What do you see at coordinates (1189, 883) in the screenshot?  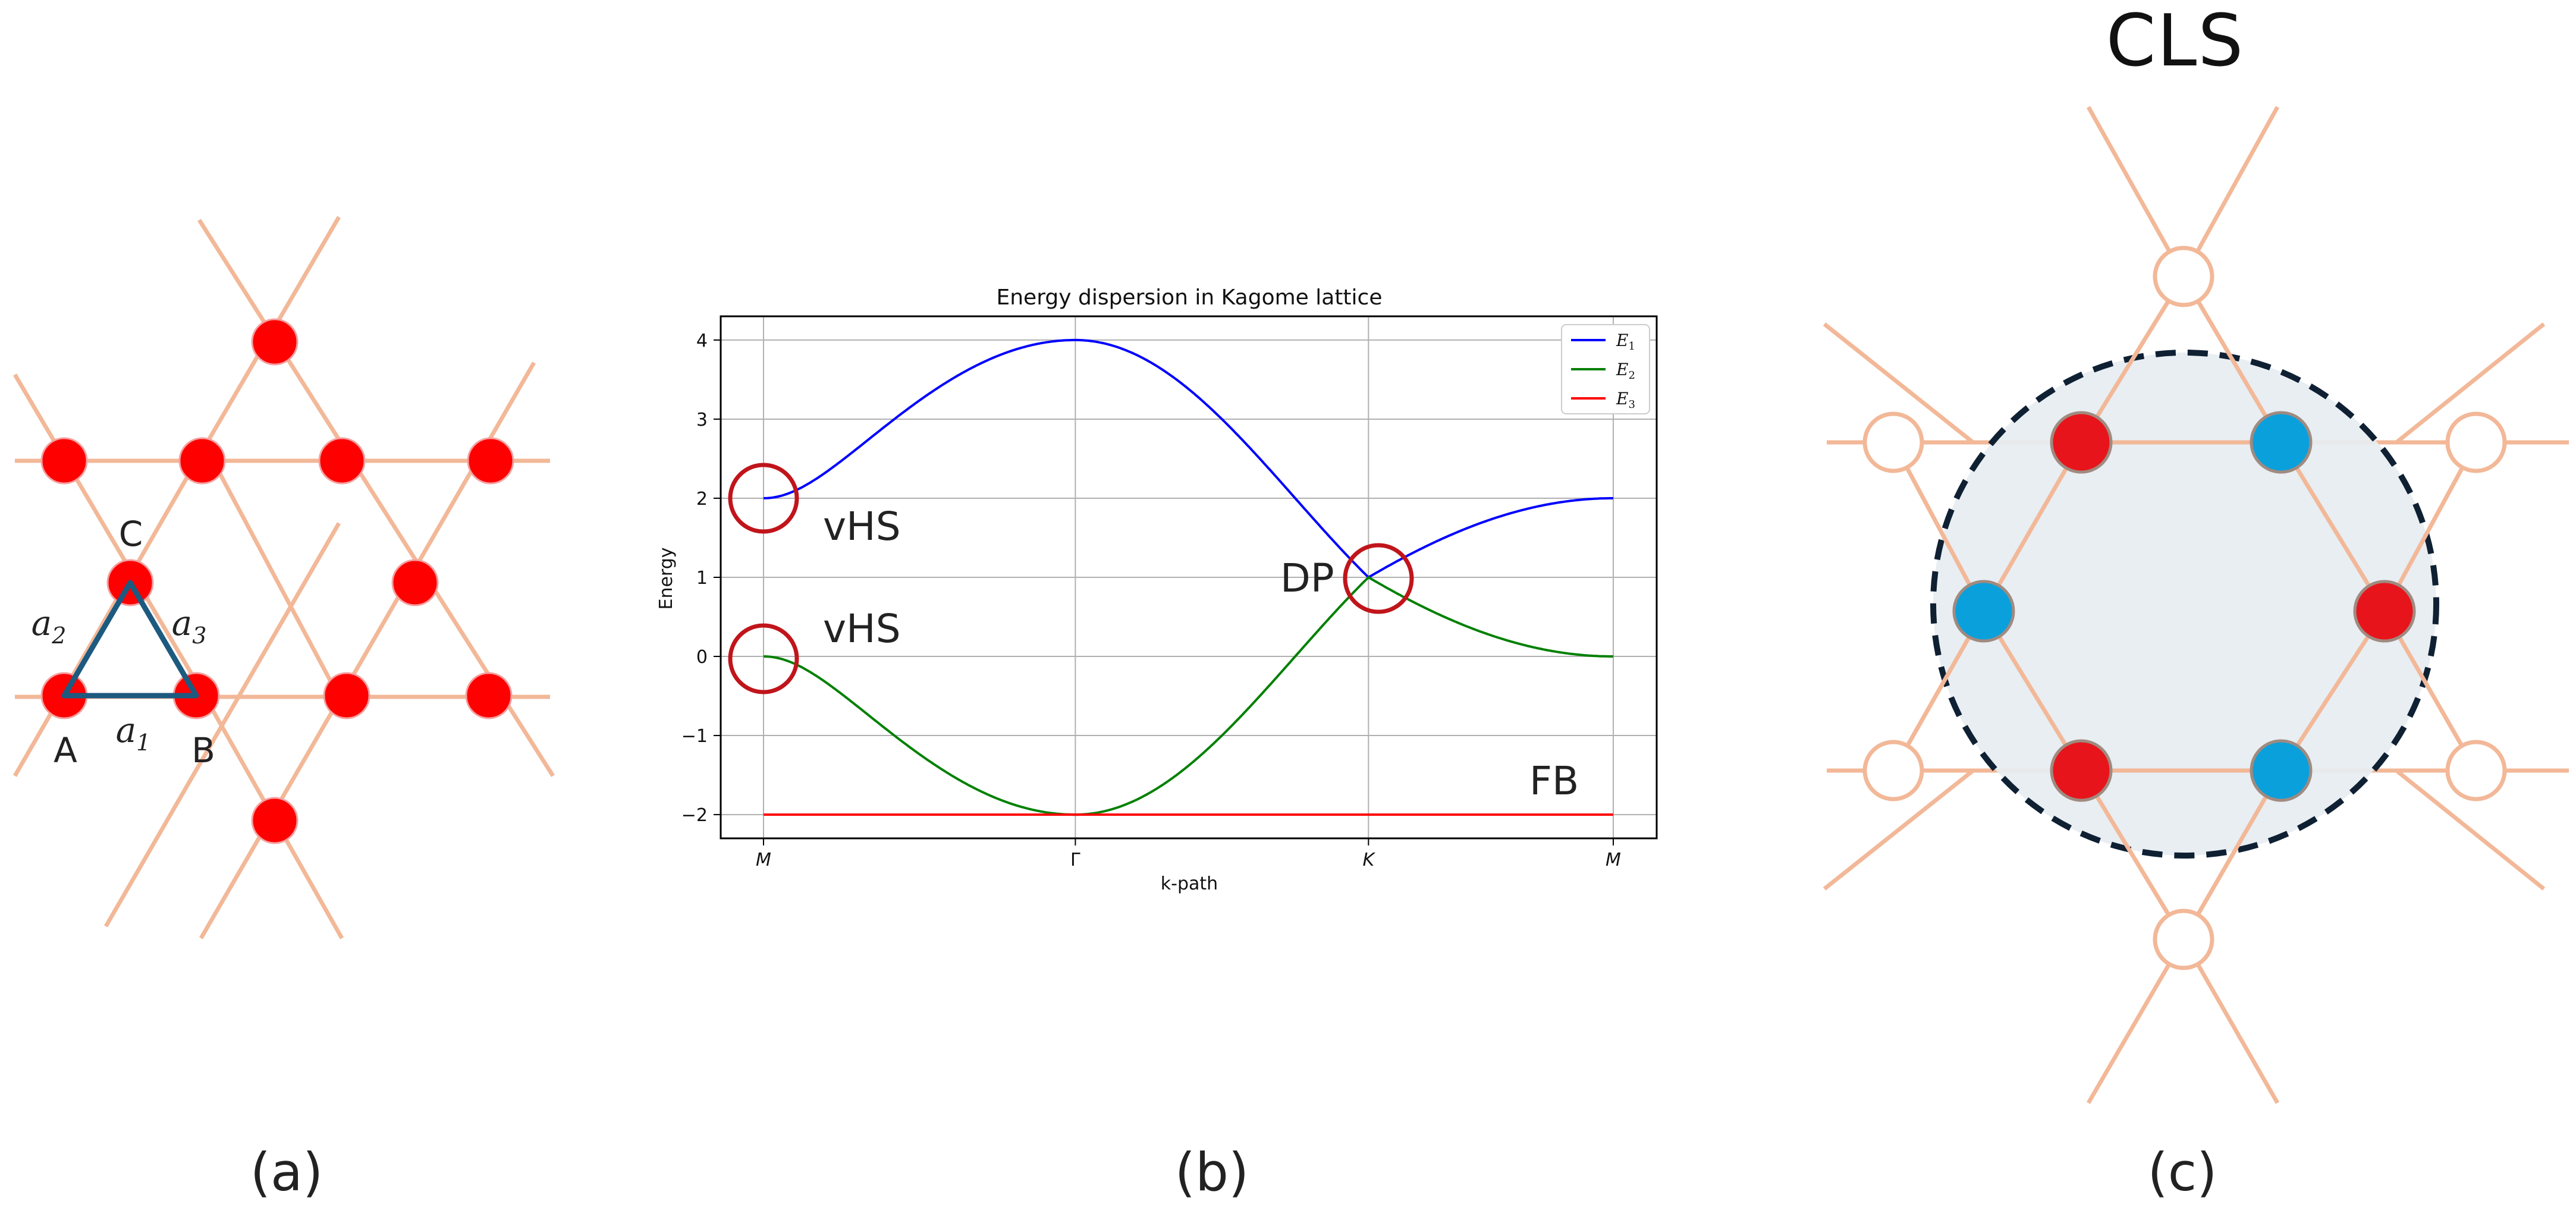 I see `x-axis-label: k-path` at bounding box center [1189, 883].